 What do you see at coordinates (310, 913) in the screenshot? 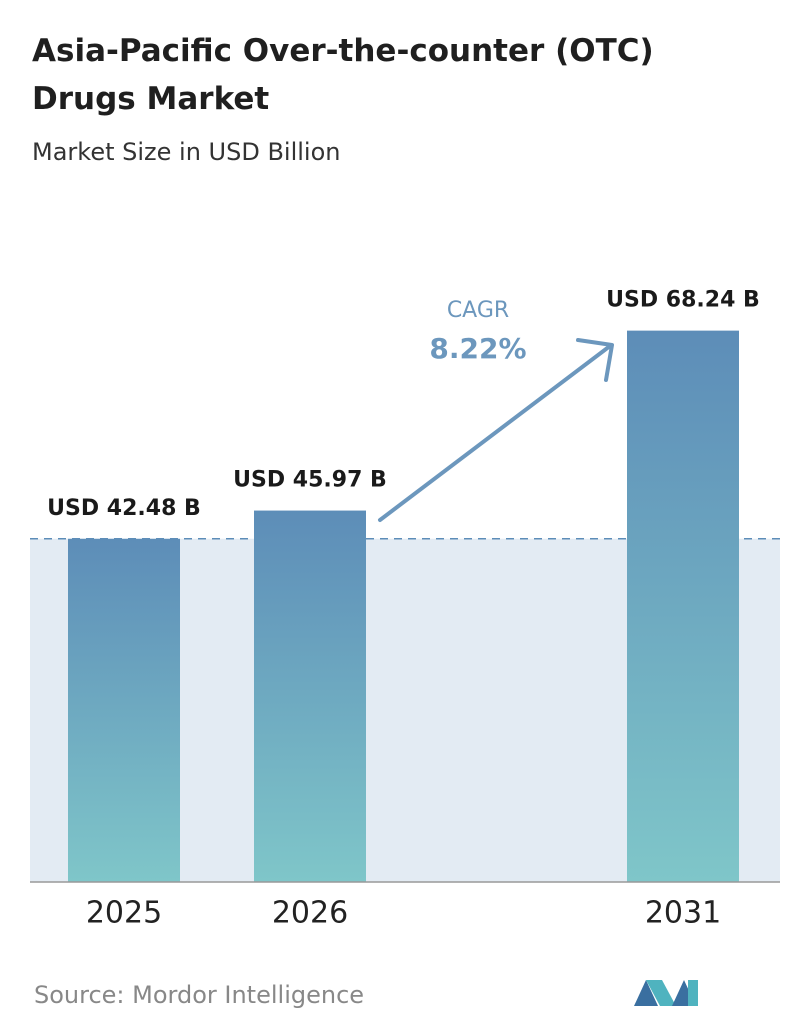
I see `x-tick-label: 2026` at bounding box center [310, 913].